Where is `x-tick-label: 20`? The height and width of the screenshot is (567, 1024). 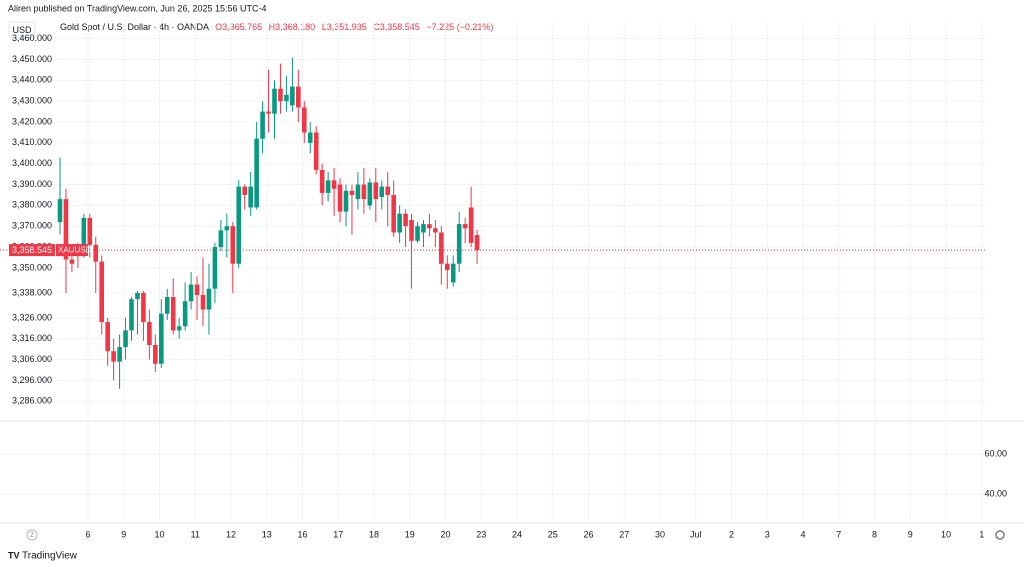 x-tick-label: 20 is located at coordinates (445, 534).